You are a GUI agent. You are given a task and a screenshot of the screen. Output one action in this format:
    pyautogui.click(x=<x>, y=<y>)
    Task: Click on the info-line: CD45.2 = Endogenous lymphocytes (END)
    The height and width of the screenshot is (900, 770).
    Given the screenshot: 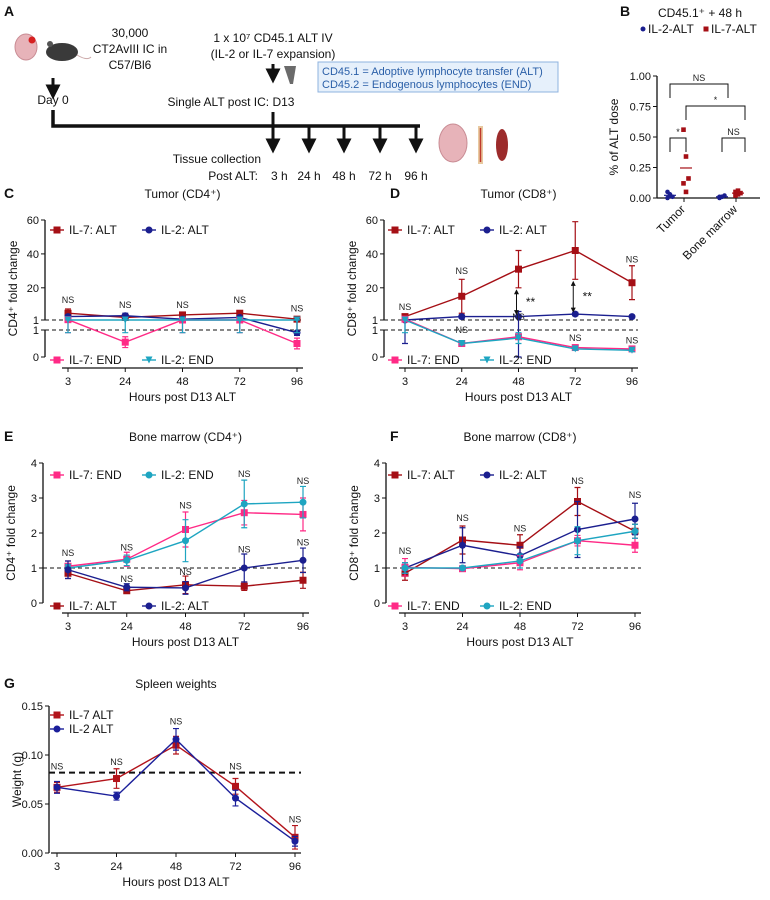 What is the action you would take?
    pyautogui.click(x=426, y=85)
    